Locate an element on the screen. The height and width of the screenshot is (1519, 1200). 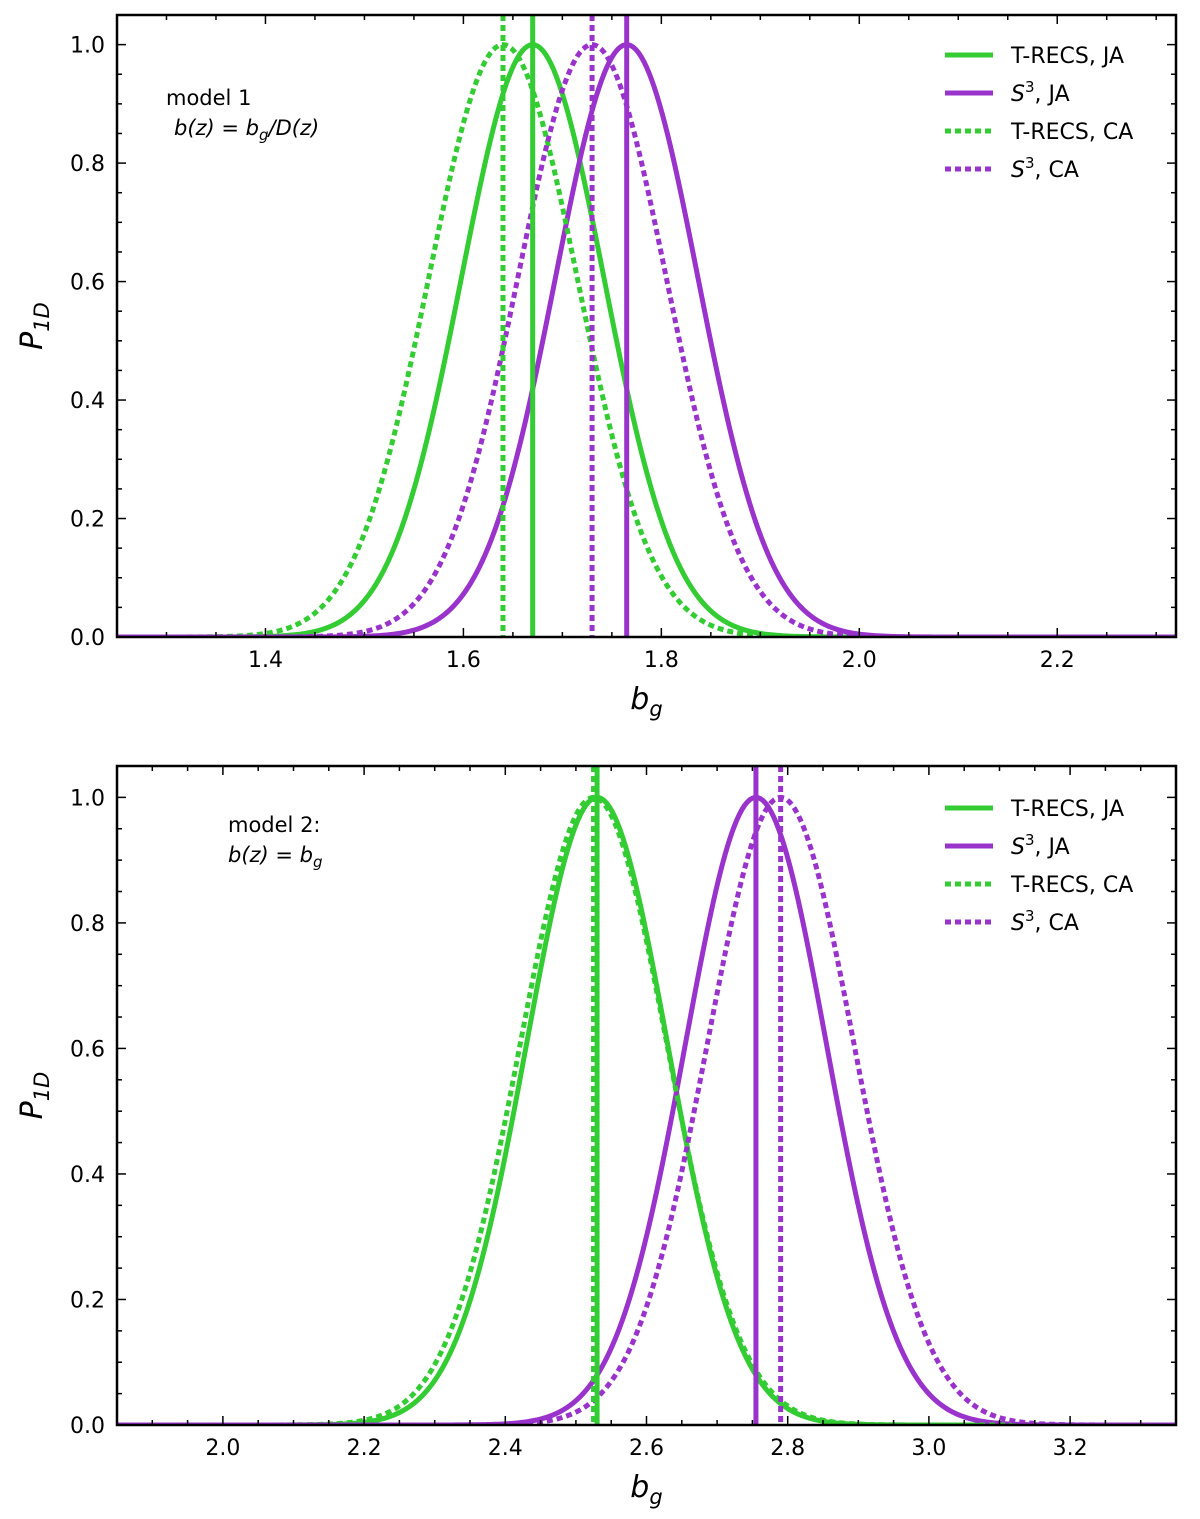
x-tick-label: 3.0 is located at coordinates (928, 1448).